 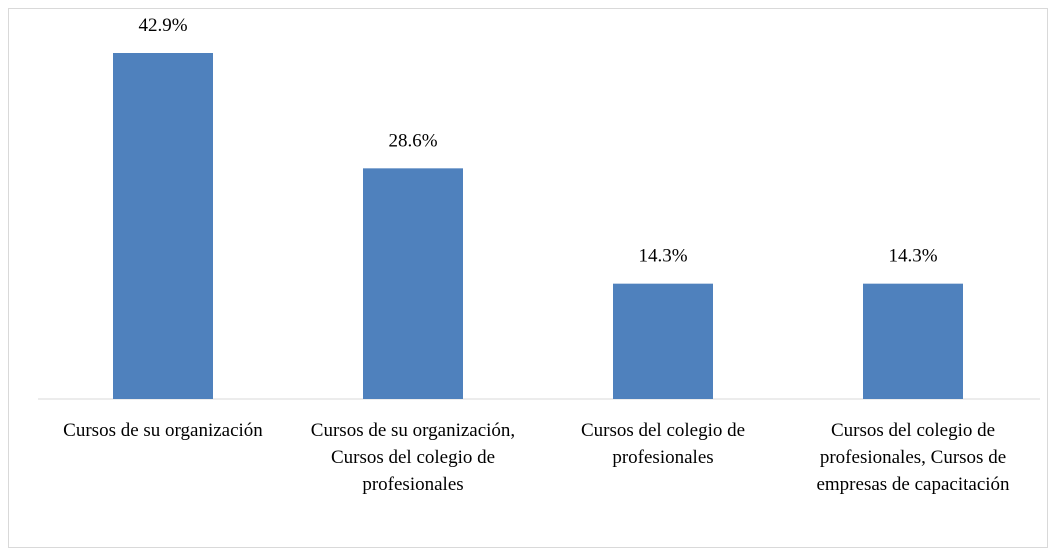 I want to click on x-tick-label: Cursos del colegio de profesionales, so click(x=663, y=444).